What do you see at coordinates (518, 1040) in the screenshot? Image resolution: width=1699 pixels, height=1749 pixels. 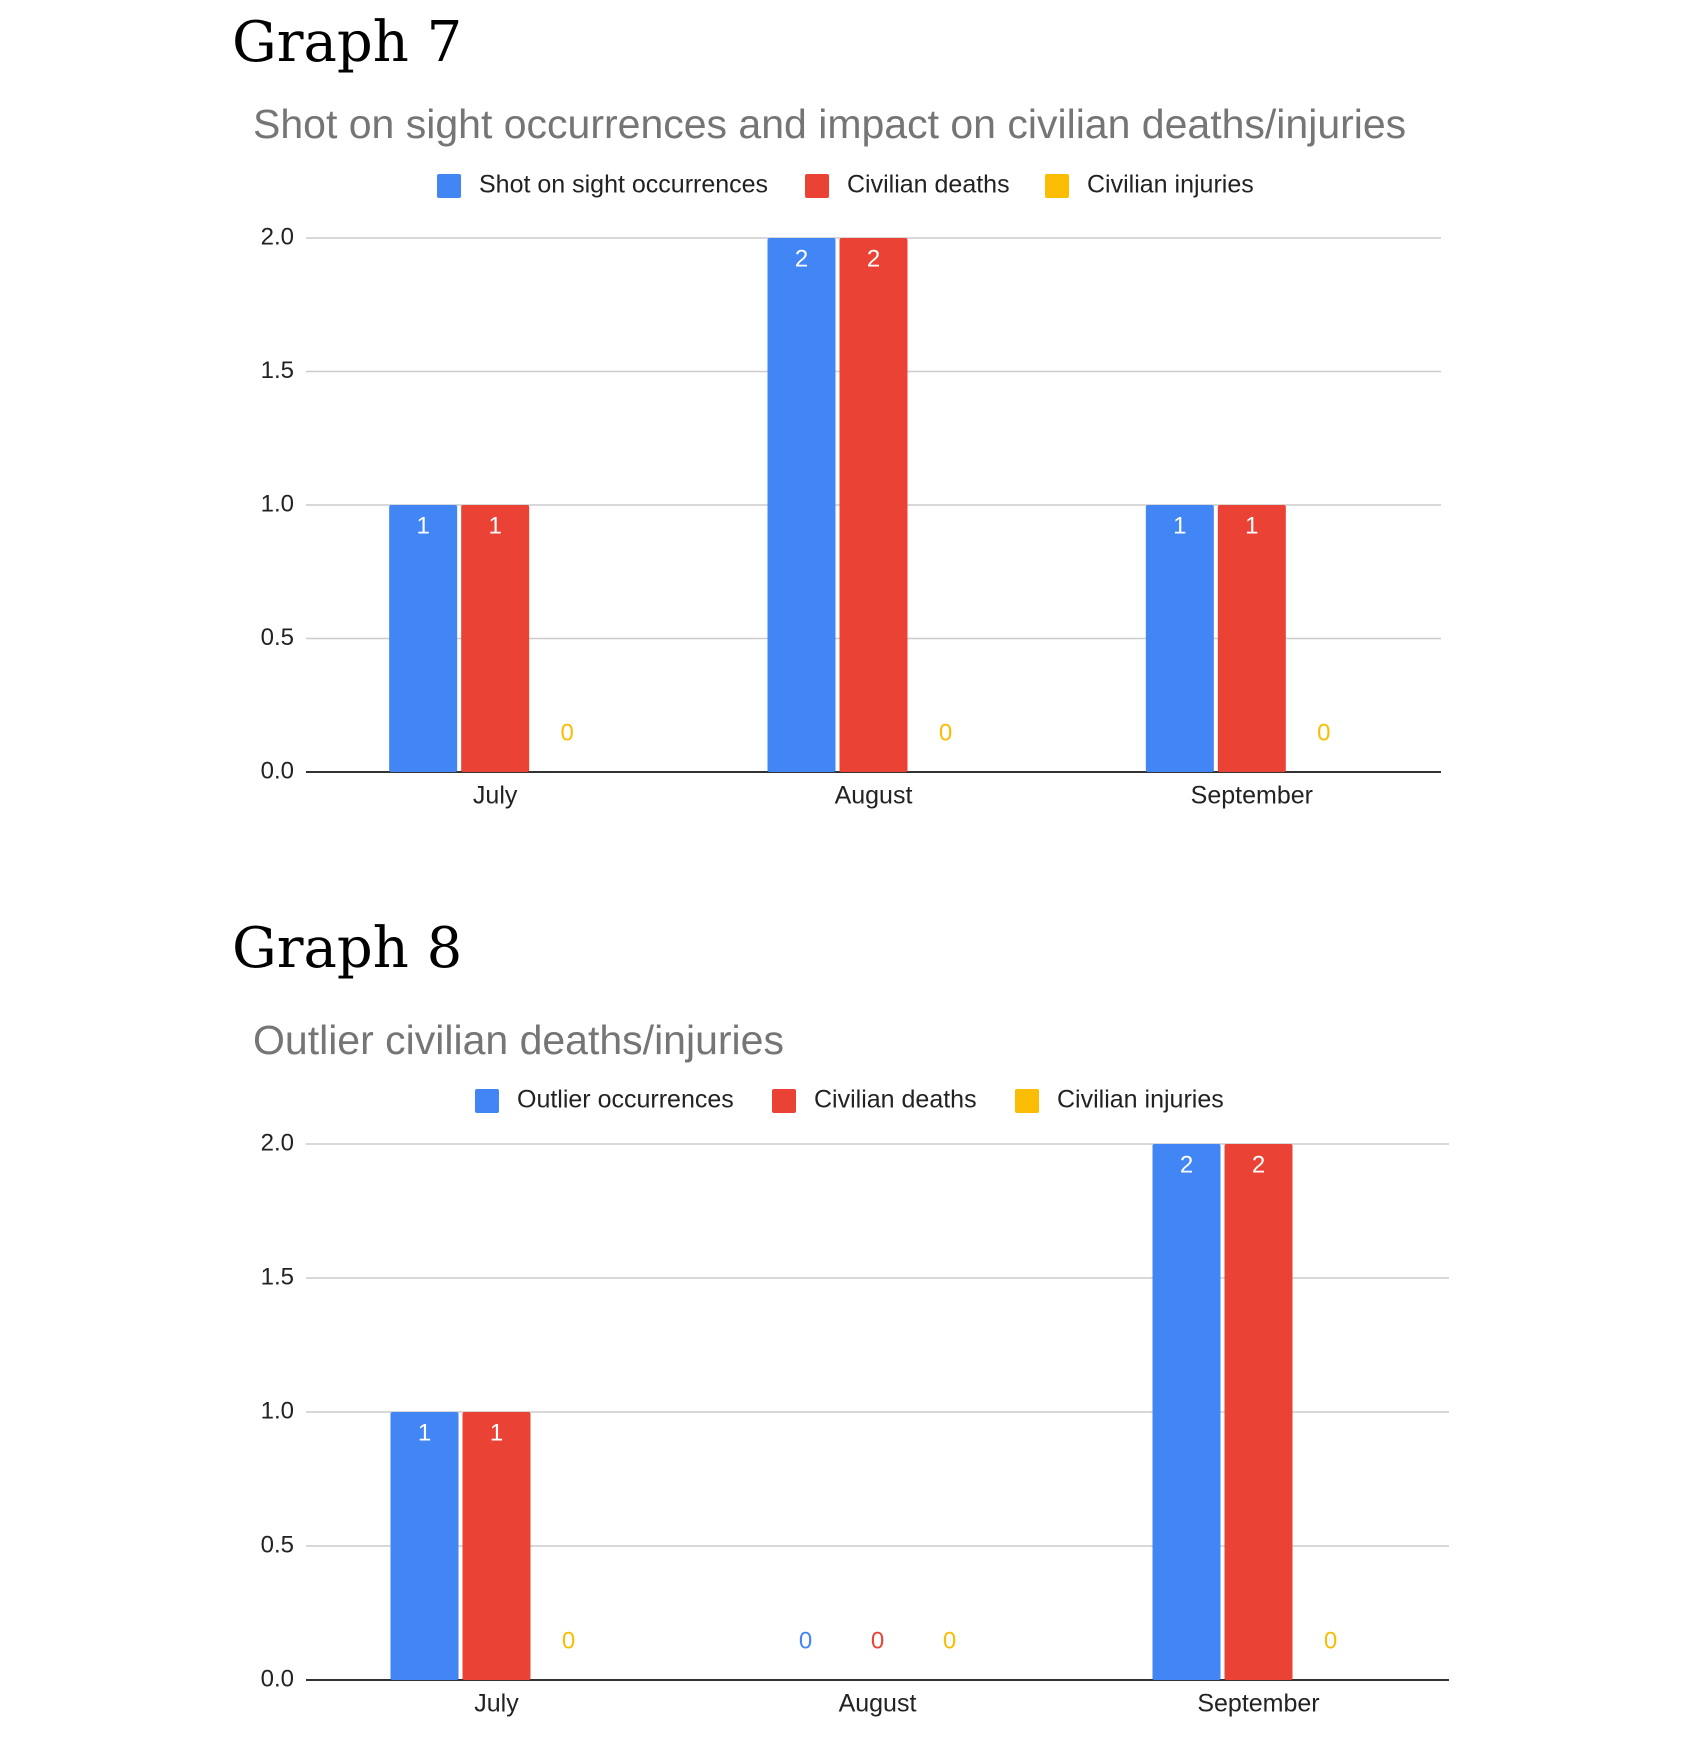 I see `chart-title: Outlier civilian deaths/injuries` at bounding box center [518, 1040].